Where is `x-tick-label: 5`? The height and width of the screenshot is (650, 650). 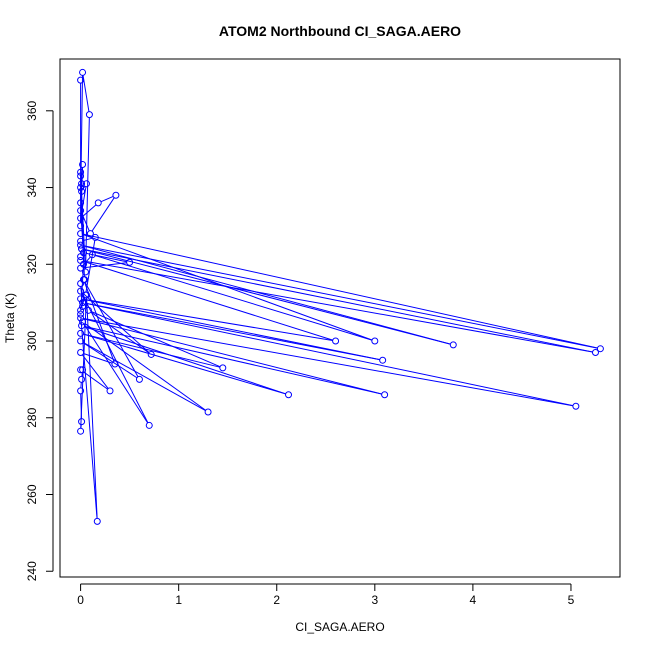 x-tick-label: 5 is located at coordinates (571, 600).